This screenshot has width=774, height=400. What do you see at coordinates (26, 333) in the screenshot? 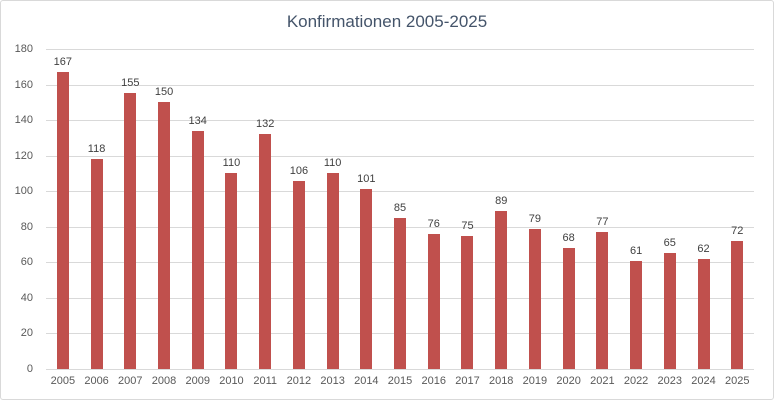
I see `y-tick-label: 20` at bounding box center [26, 333].